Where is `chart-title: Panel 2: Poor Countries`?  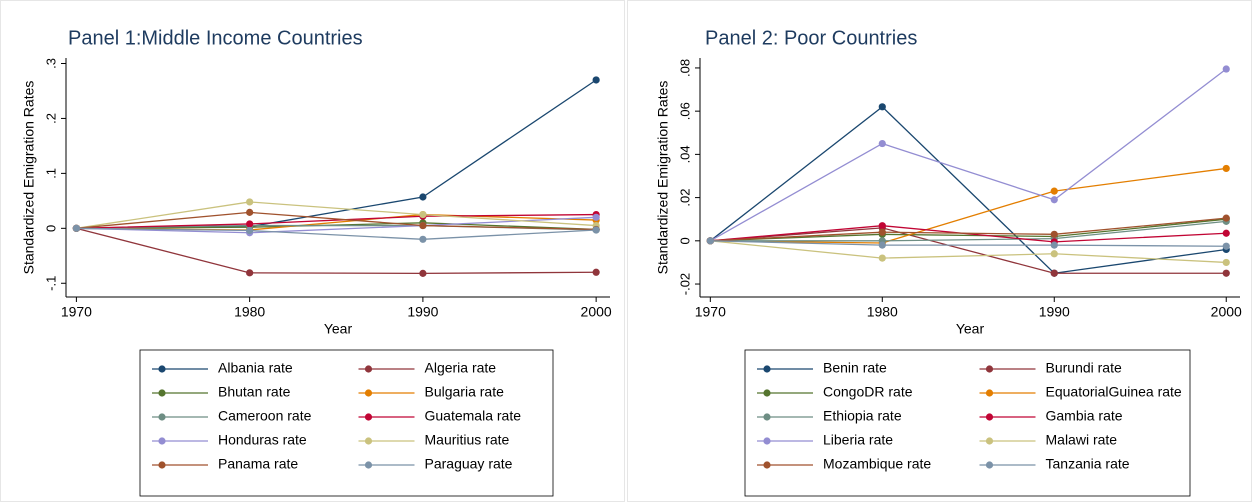 chart-title: Panel 2: Poor Countries is located at coordinates (811, 38).